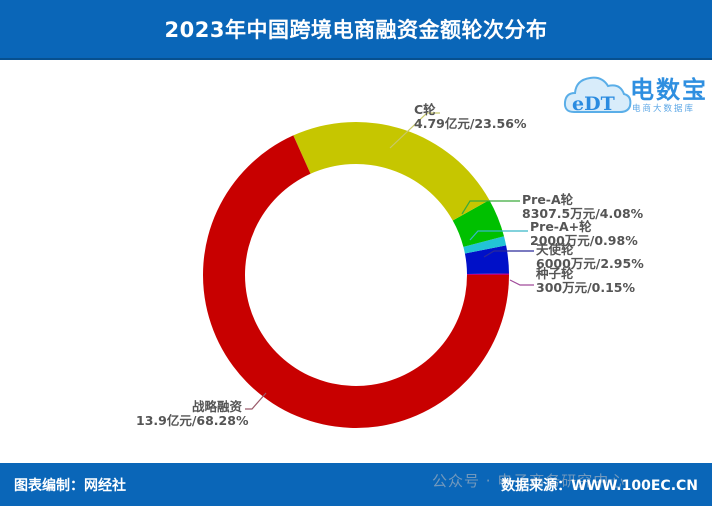 The width and height of the screenshot is (712, 506). Describe the element at coordinates (664, 109) in the screenshot. I see `logo-tagline: 电商大数据库` at that location.